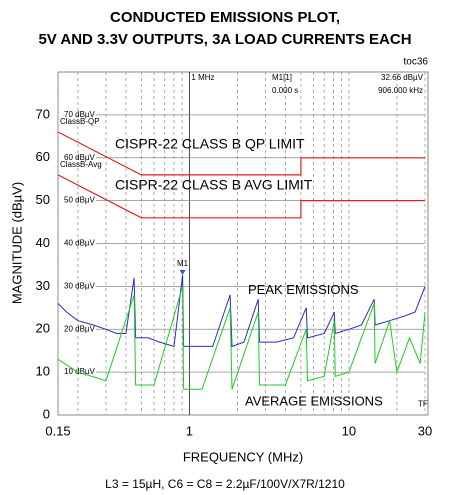 This screenshot has width=451, height=495. I want to click on marker-readout: 906.000 kHz, so click(400, 90).